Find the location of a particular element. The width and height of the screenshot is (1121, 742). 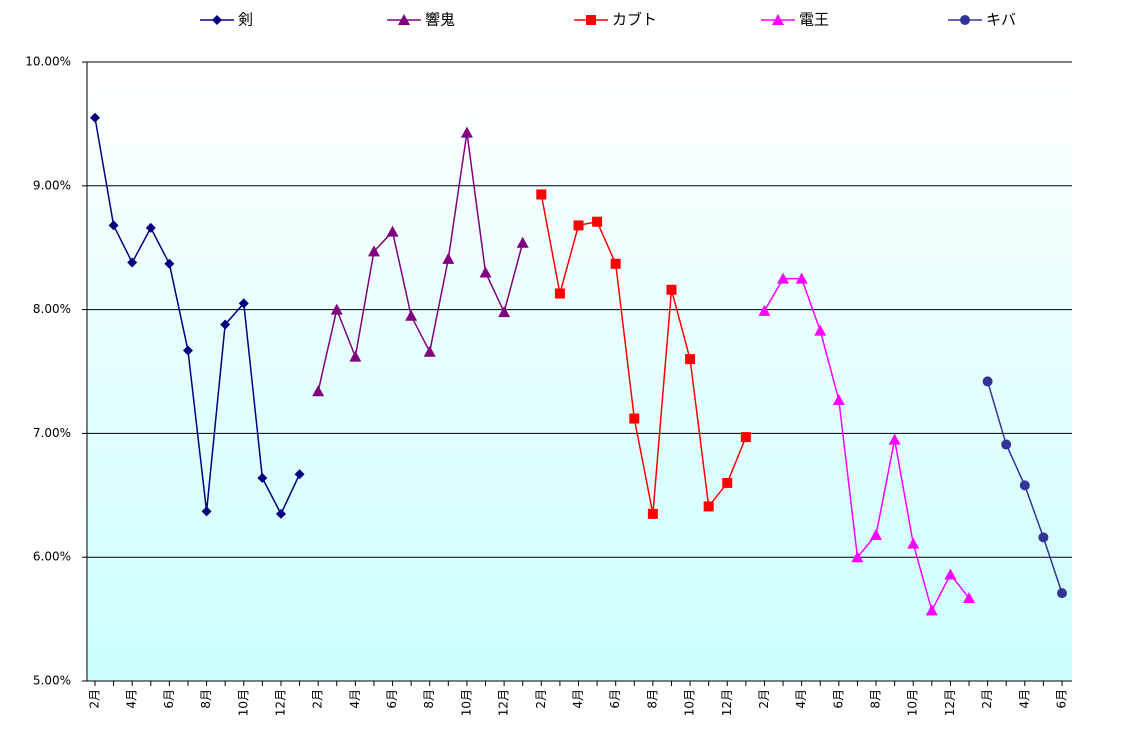

legend-label: 電王 is located at coordinates (814, 20).